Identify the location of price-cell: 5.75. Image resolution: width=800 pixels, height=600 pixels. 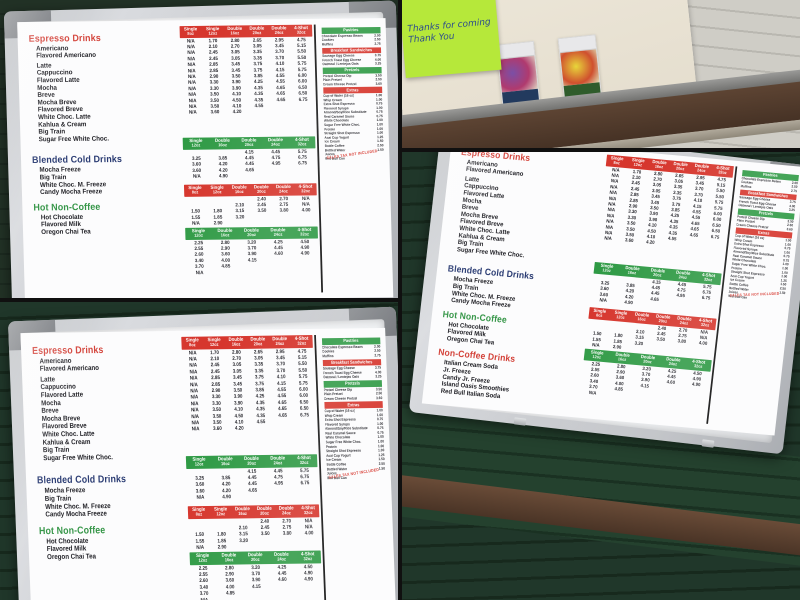
(303, 375).